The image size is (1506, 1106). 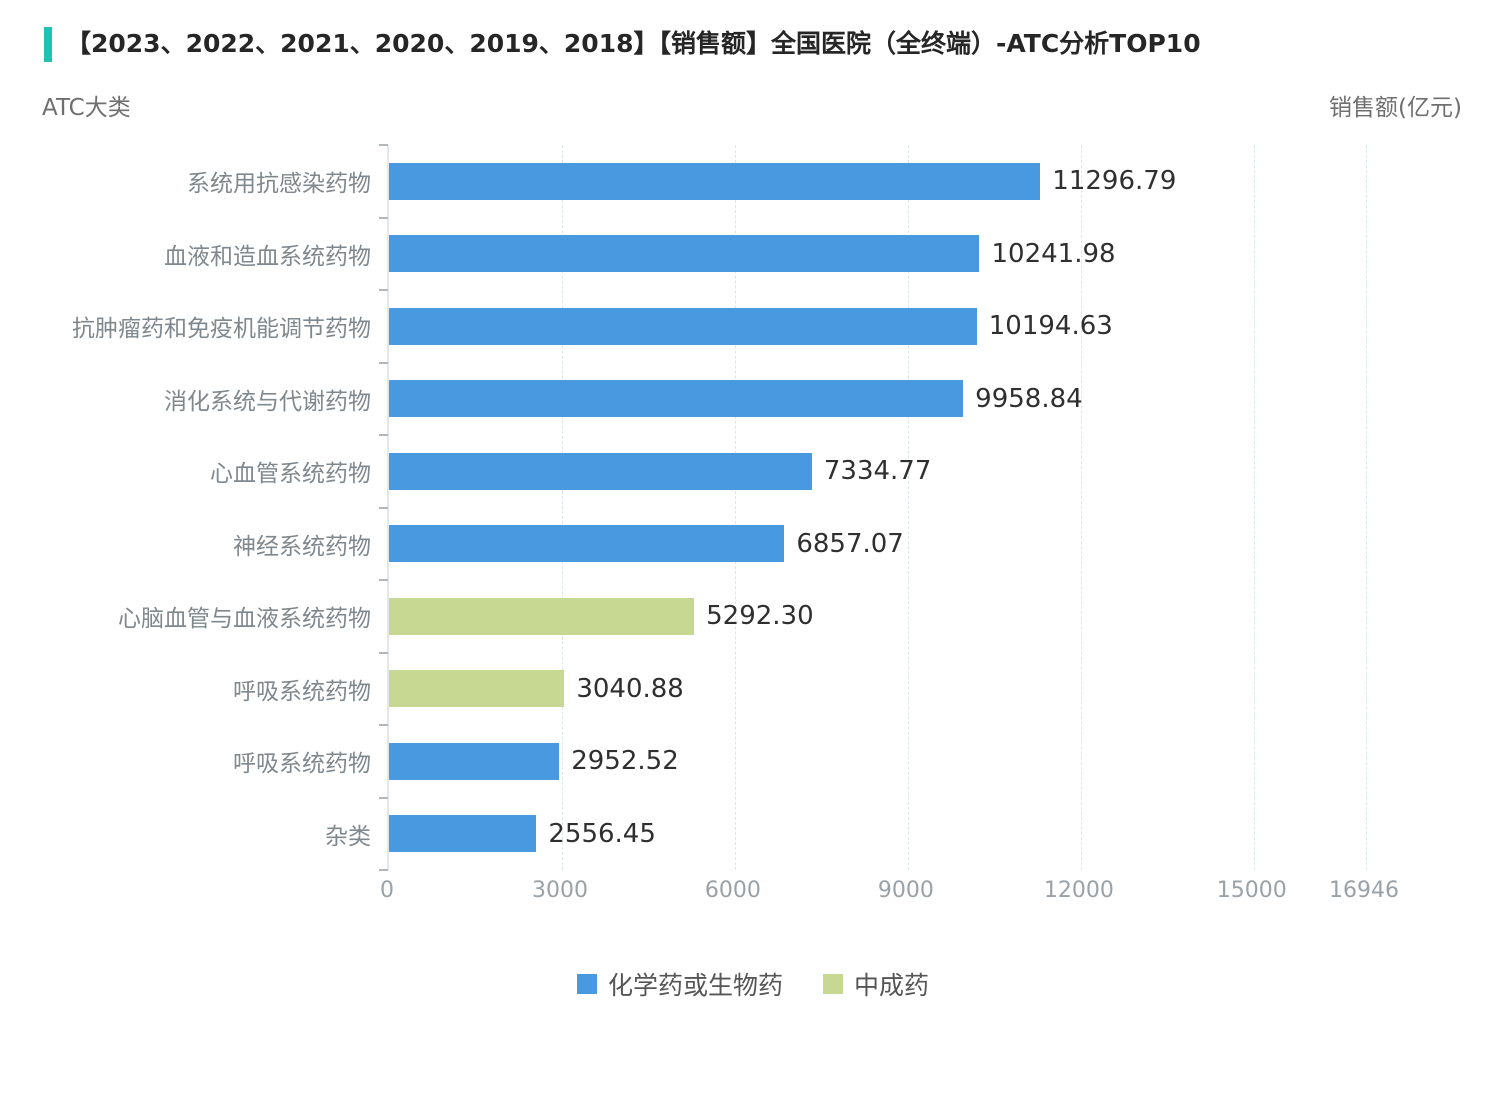 What do you see at coordinates (850, 543) in the screenshot?
I see `bar-value-label: 6857.07` at bounding box center [850, 543].